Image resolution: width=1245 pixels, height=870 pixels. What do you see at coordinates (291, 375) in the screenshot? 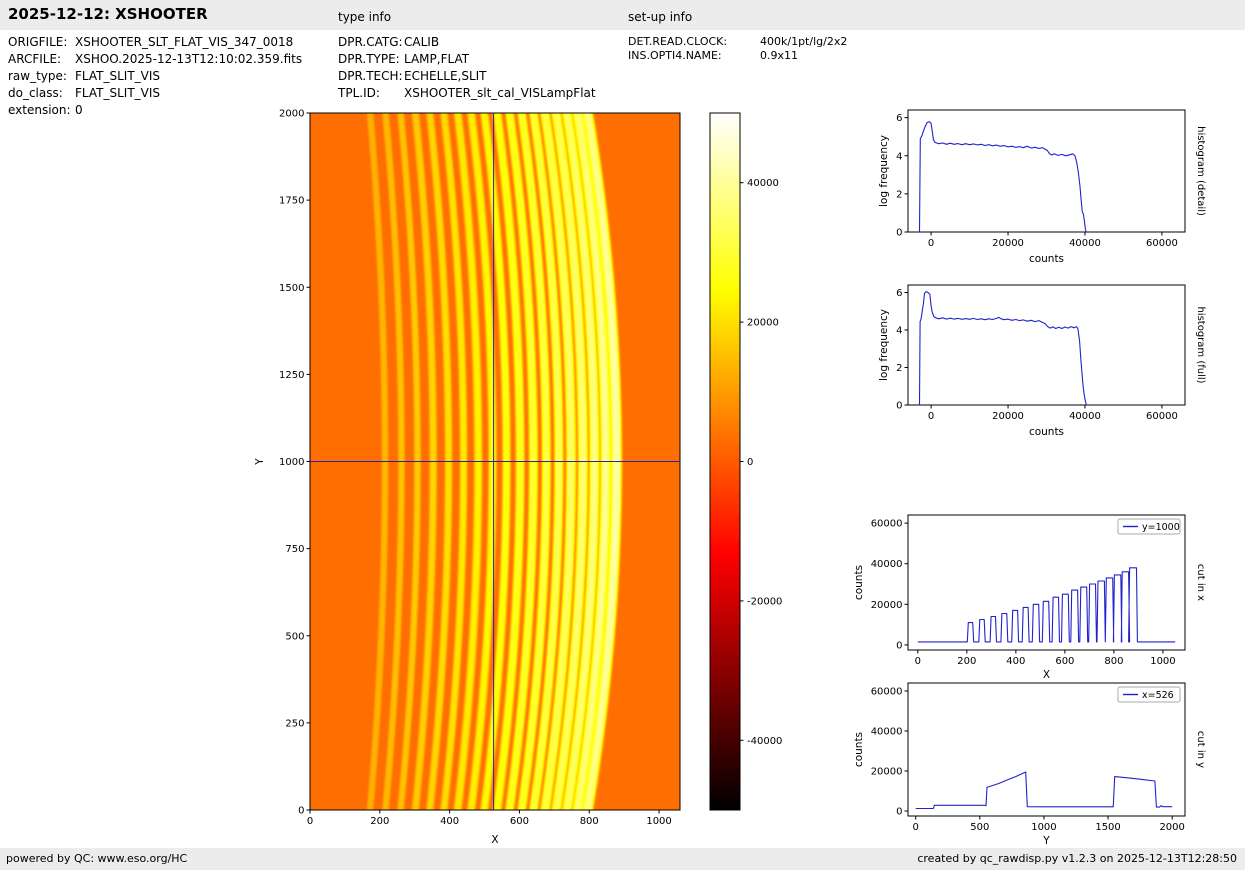
I see `svg-text: 1250` at bounding box center [291, 375].